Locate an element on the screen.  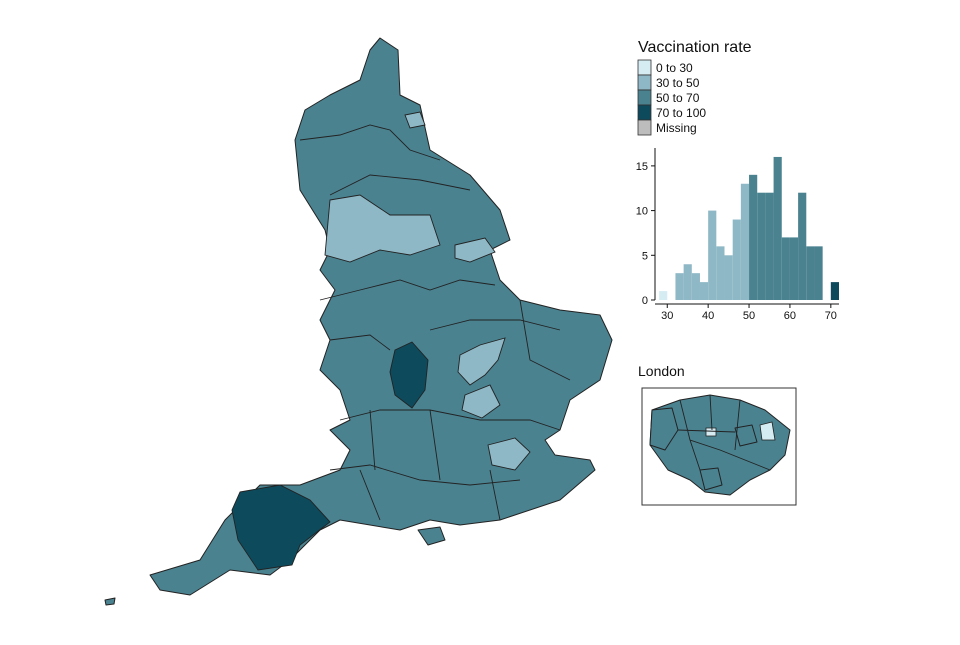
y-tick-label: 15 is located at coordinates (642, 167).